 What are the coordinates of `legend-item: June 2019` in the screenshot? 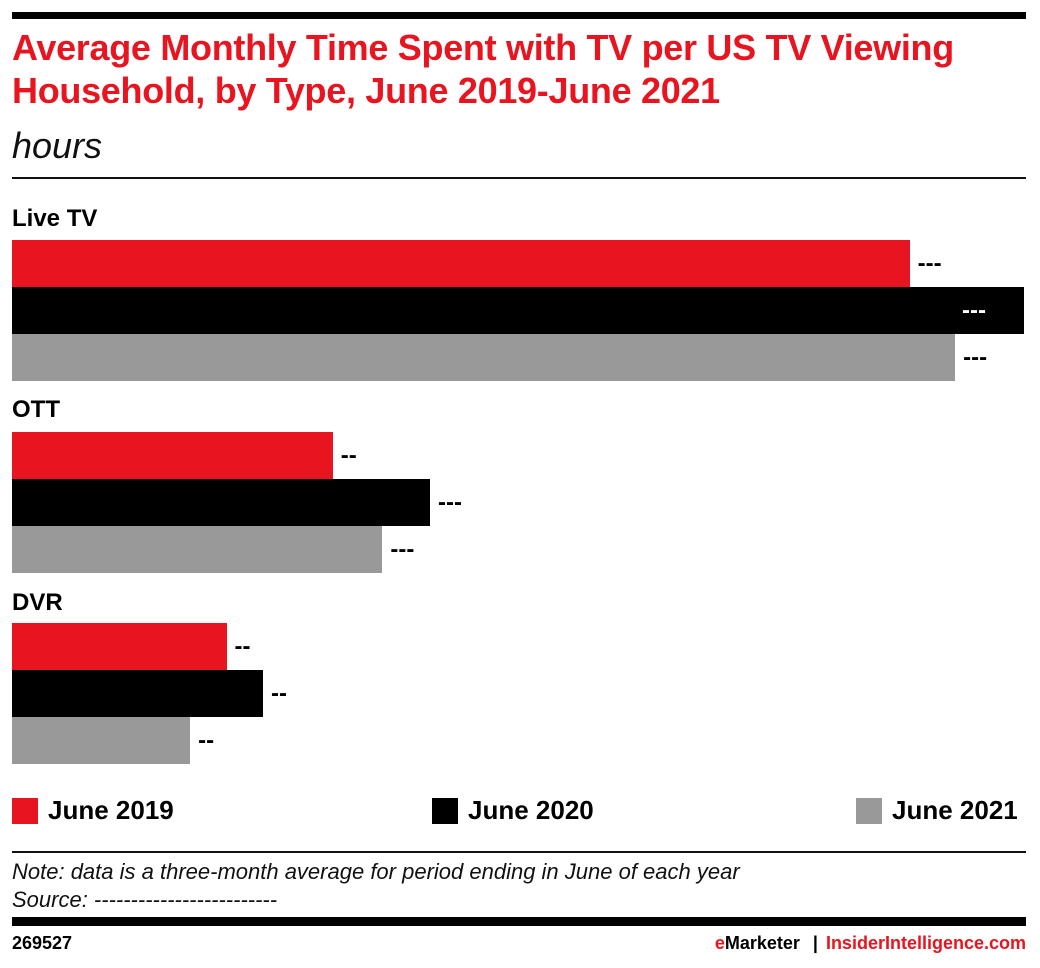 It's located at (93, 810).